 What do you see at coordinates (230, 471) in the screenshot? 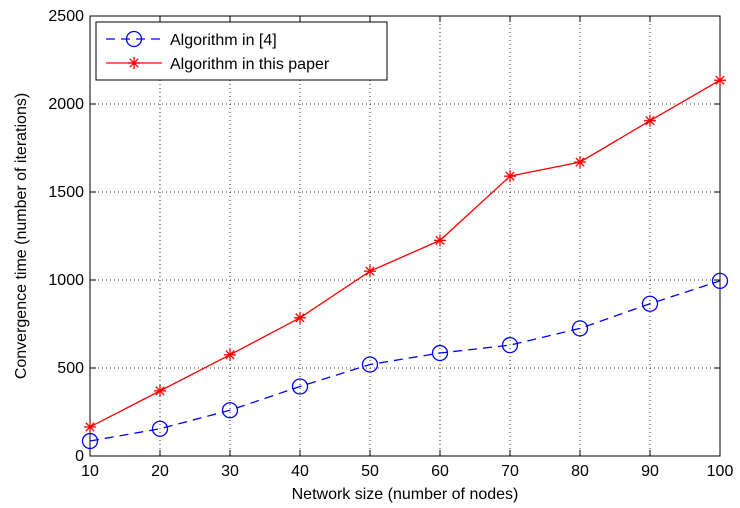
I see `x-tick-label: 30` at bounding box center [230, 471].